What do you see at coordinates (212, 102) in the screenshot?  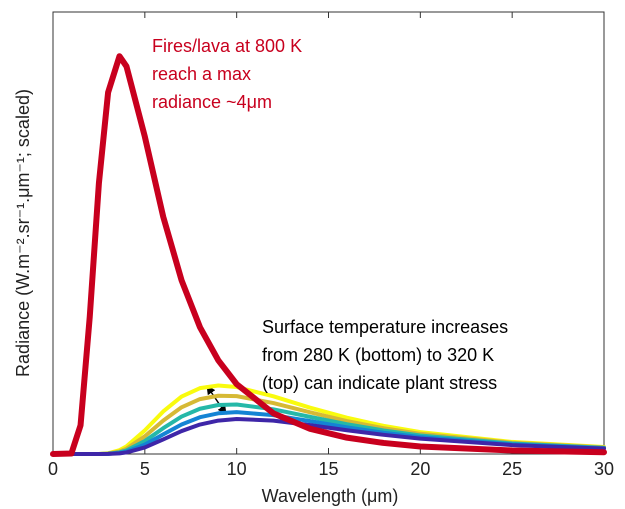 I see `annotation: radiance ~4μm` at bounding box center [212, 102].